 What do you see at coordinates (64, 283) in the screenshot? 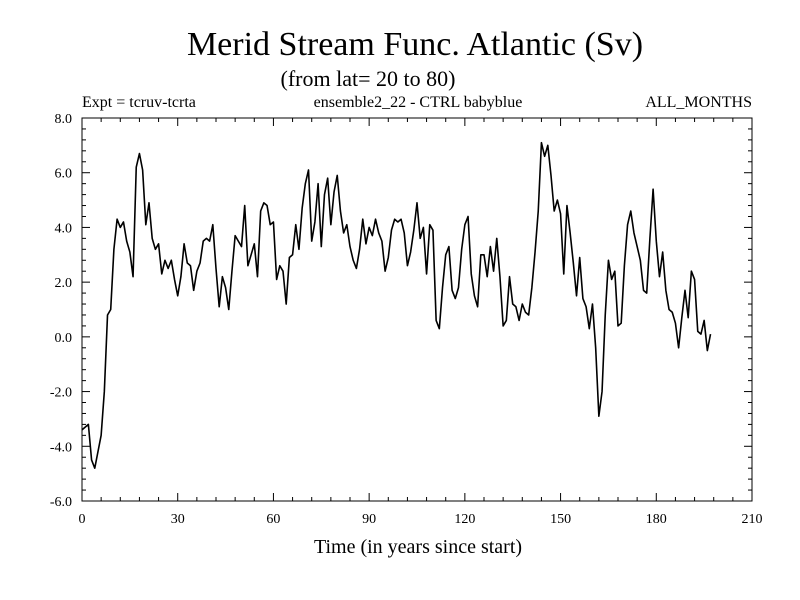
I see `y-tick-label: 2.0` at bounding box center [64, 283].